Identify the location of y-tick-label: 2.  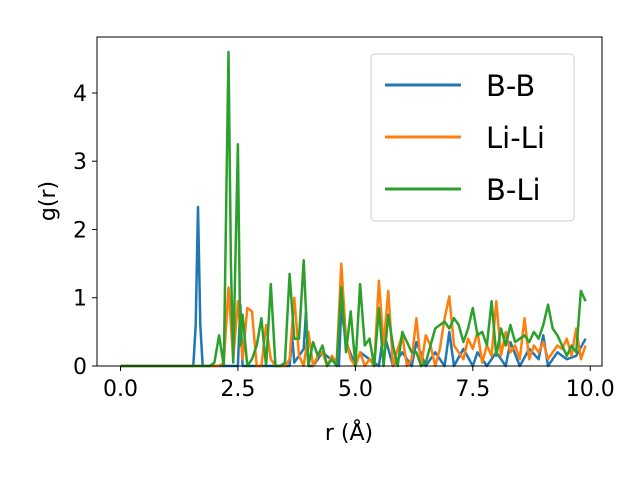
(80, 230).